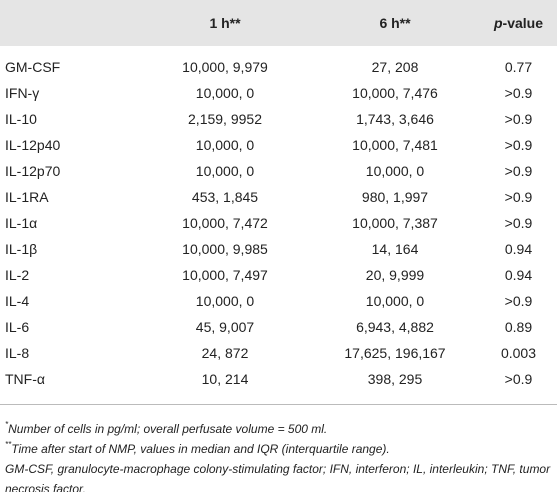  What do you see at coordinates (278, 145) in the screenshot?
I see `table-row: IL-12p40 10,000, 0 10,000, 7,481 >0.9` at bounding box center [278, 145].